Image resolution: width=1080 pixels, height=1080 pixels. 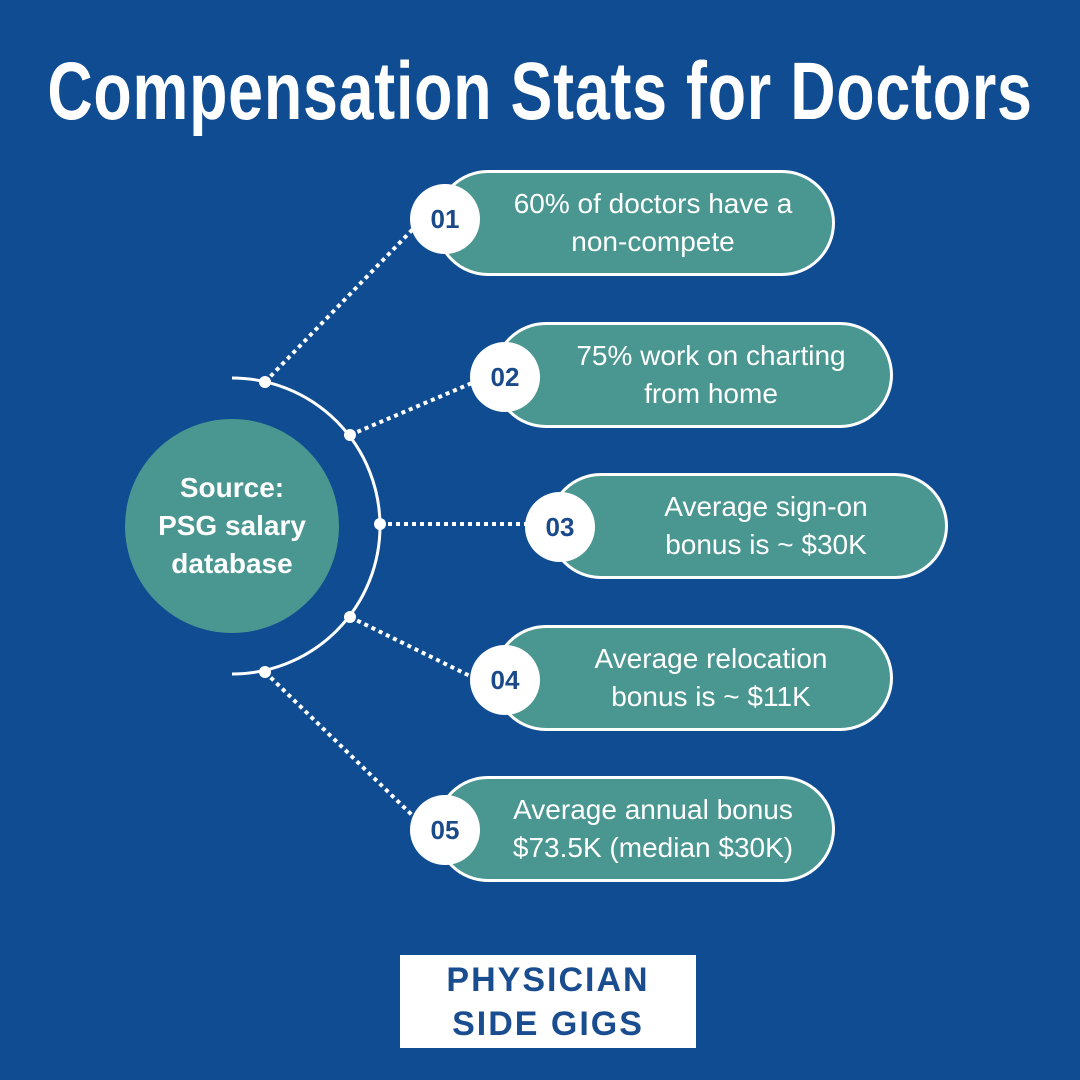 I want to click on brand-logo: PHYSICIAN SIDE GIGS, so click(x=548, y=1001).